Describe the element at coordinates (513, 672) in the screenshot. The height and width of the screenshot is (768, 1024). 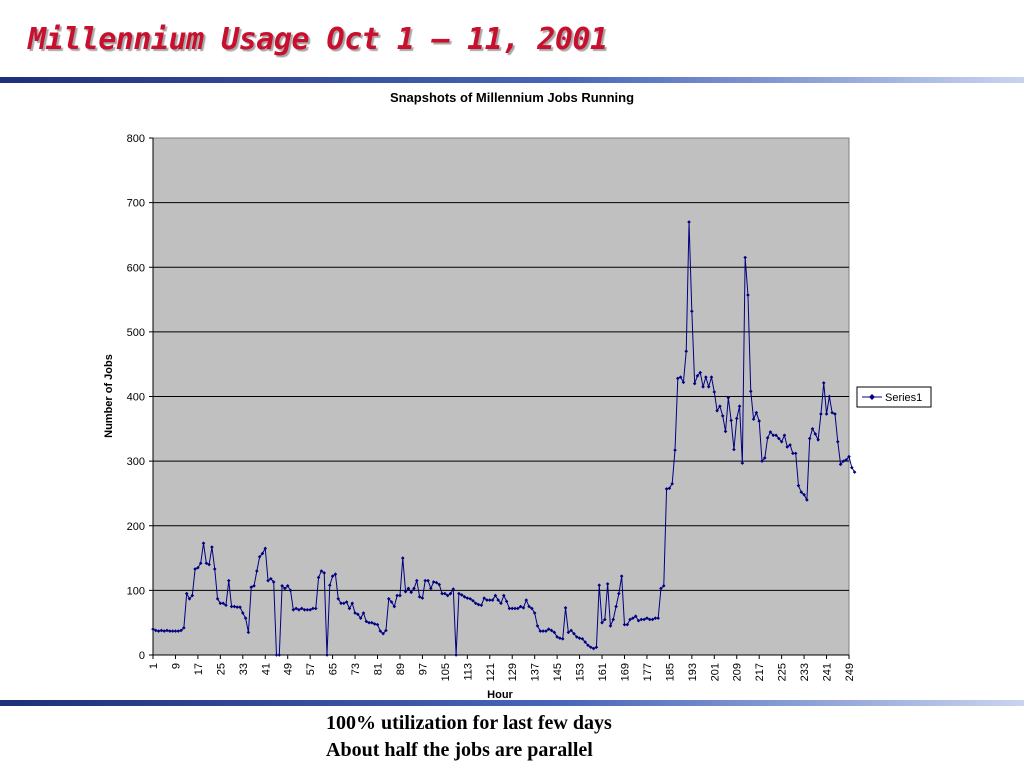
I see `x-tick-label-129: 129` at that location.